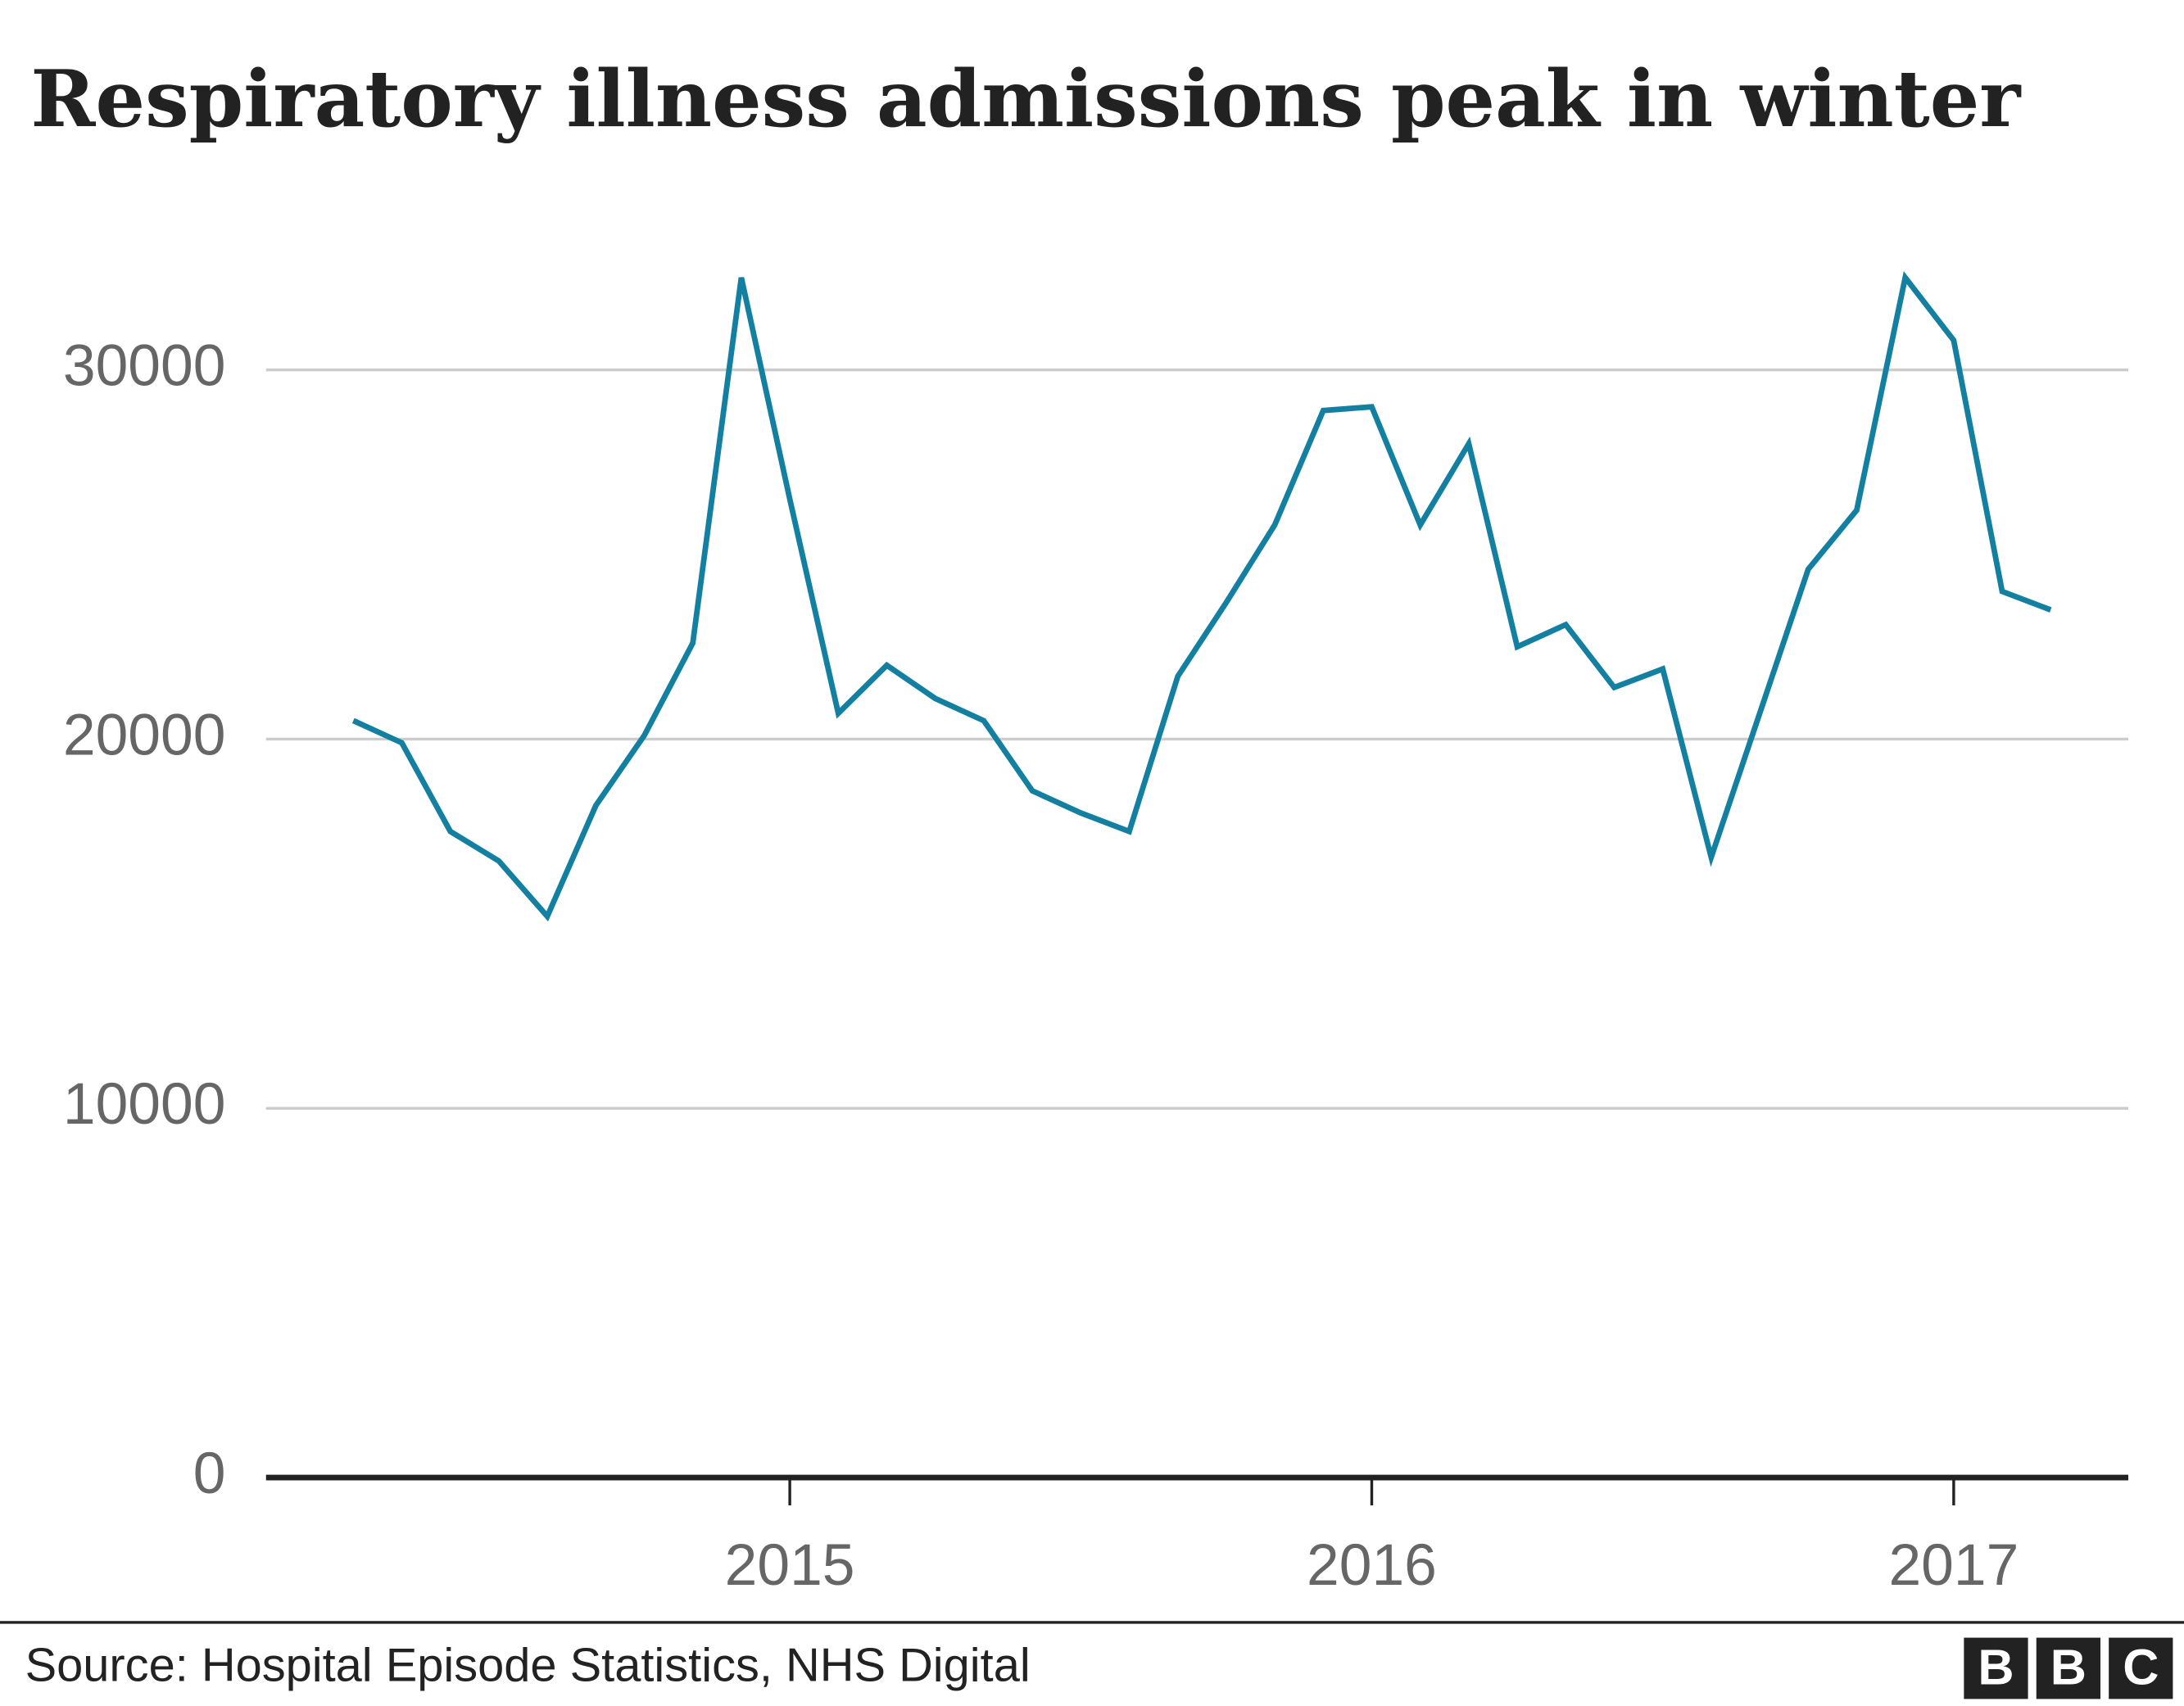 This screenshot has width=2184, height=1706. What do you see at coordinates (1372, 1565) in the screenshot?
I see `x-tick-label: 2016` at bounding box center [1372, 1565].